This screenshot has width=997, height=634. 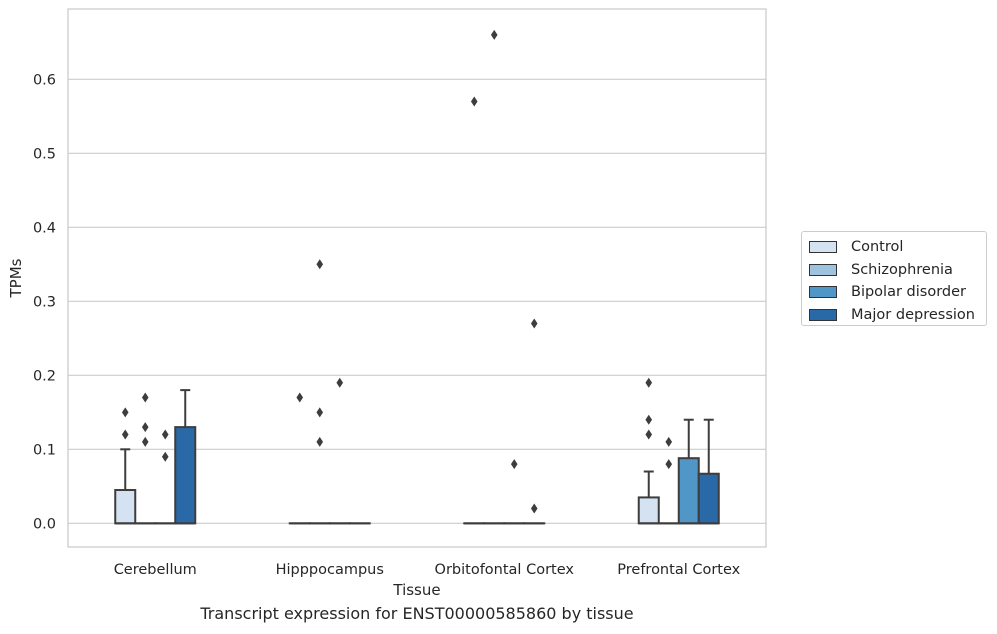 I want to click on legend-label: Bipolar disorder, so click(x=908, y=292).